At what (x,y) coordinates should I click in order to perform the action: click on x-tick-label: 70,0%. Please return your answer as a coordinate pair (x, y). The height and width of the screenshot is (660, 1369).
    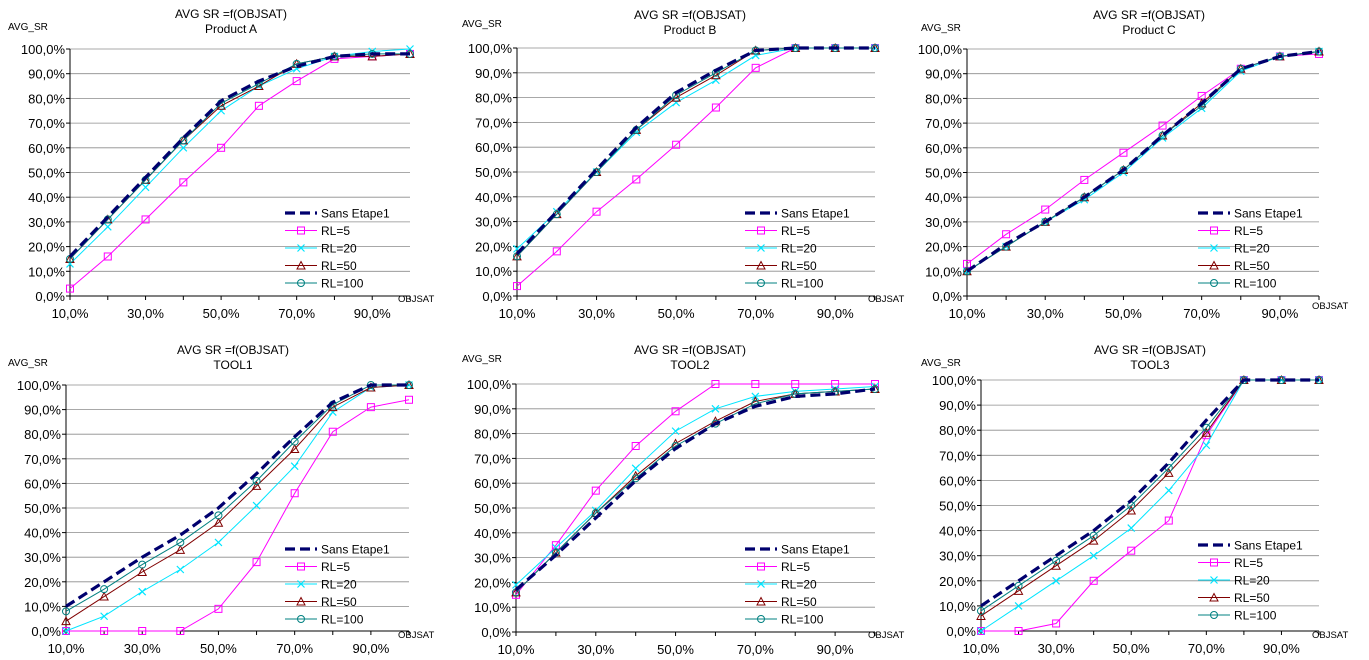
    Looking at the image, I should click on (755, 313).